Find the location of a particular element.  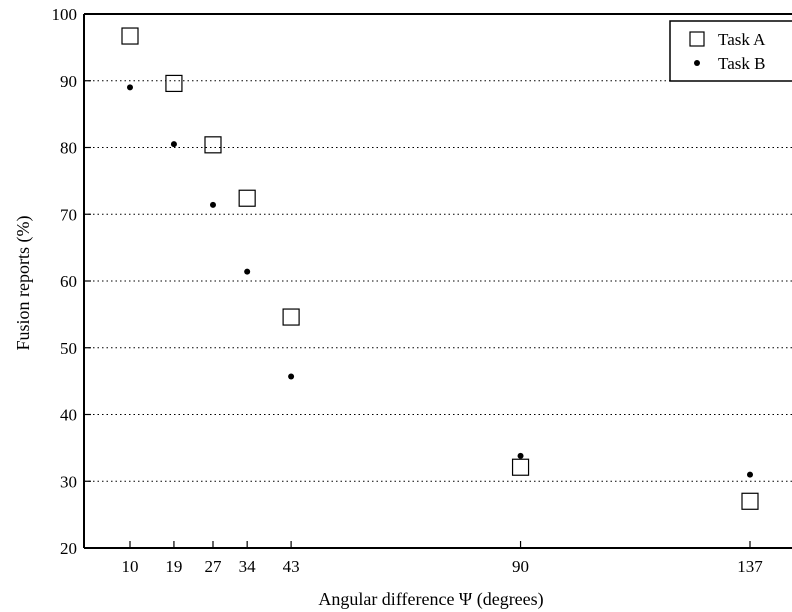

y-tick-label: 20 is located at coordinates (68, 548).